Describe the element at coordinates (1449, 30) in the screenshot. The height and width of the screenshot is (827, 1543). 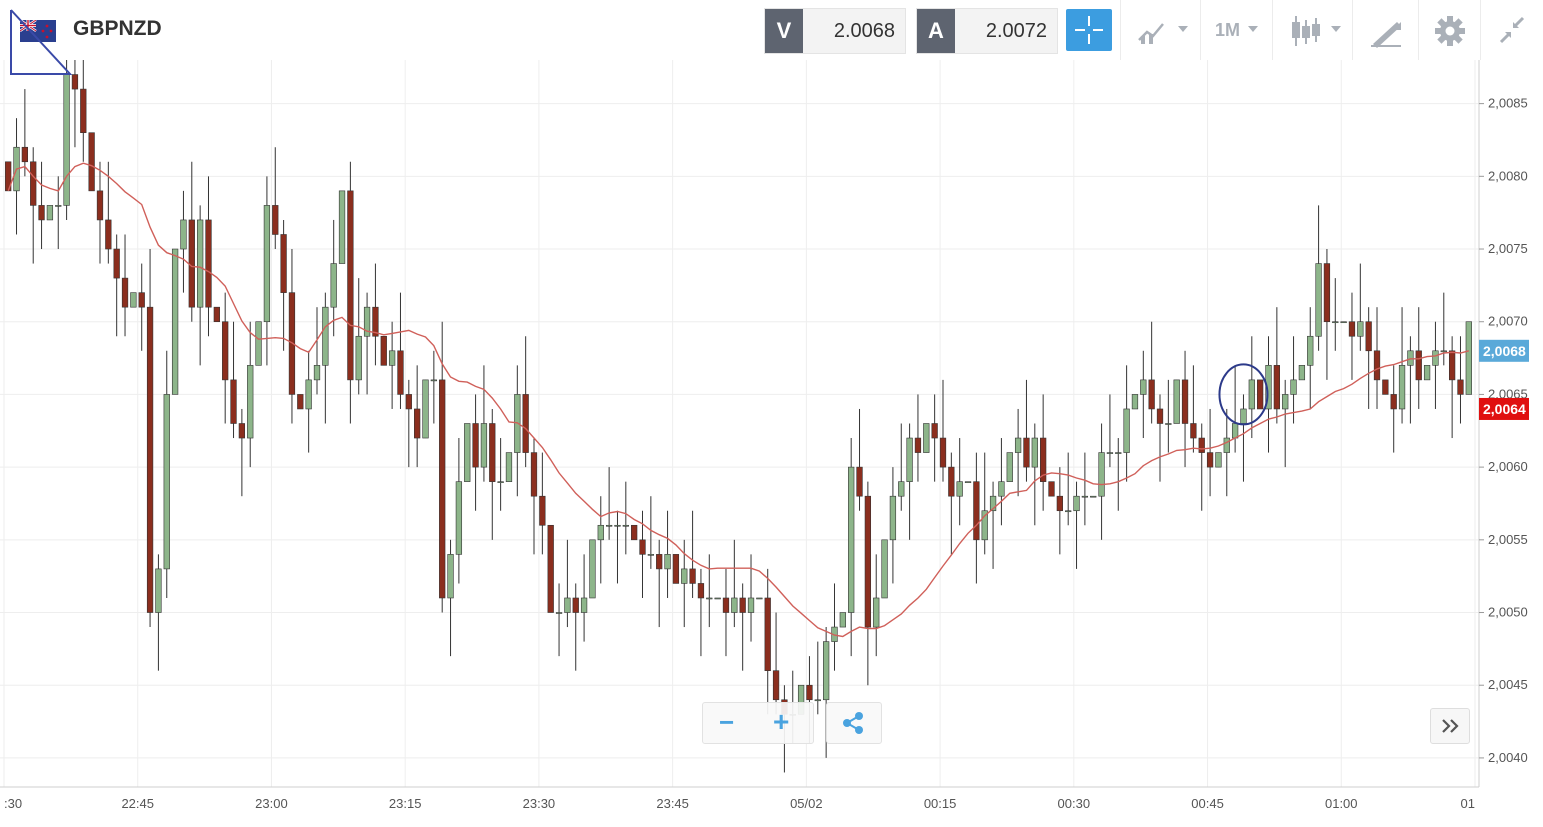
I see `settings-button` at that location.